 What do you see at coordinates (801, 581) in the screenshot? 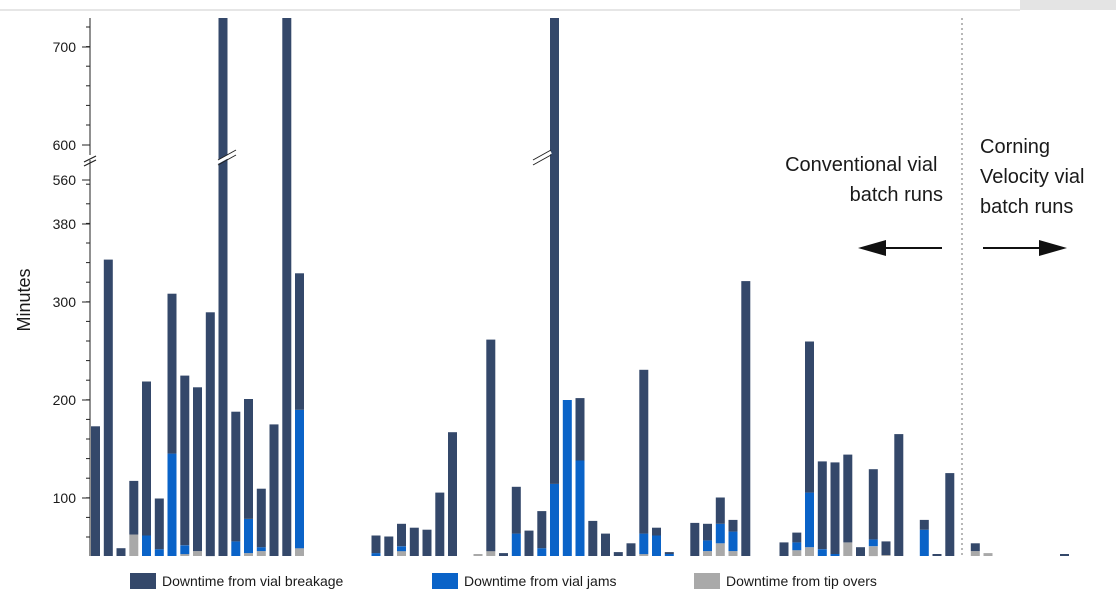
I see `legend-label: Downtime from tip overs` at bounding box center [801, 581].